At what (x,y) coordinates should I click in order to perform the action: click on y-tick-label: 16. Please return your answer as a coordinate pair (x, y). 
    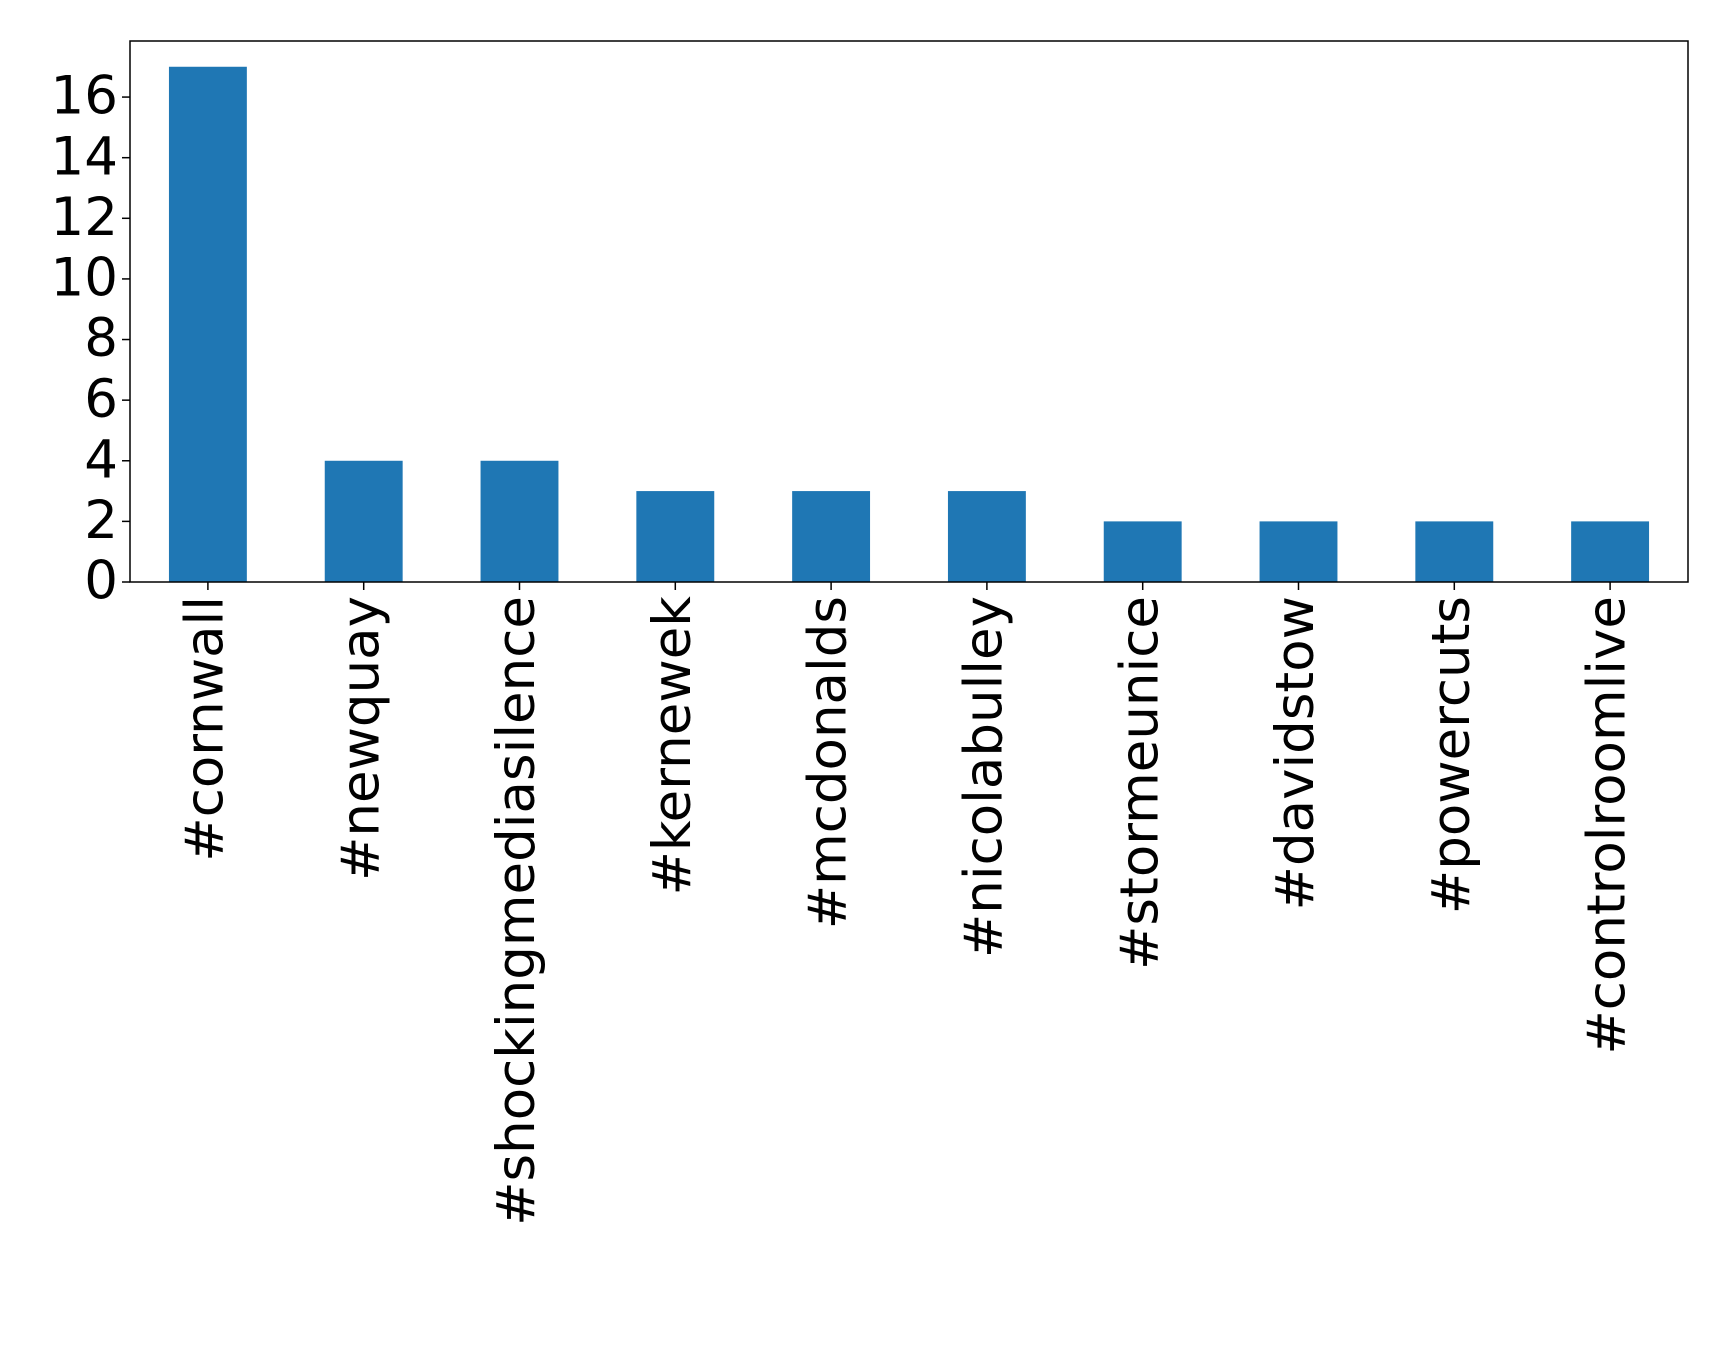
    Looking at the image, I should click on (84, 96).